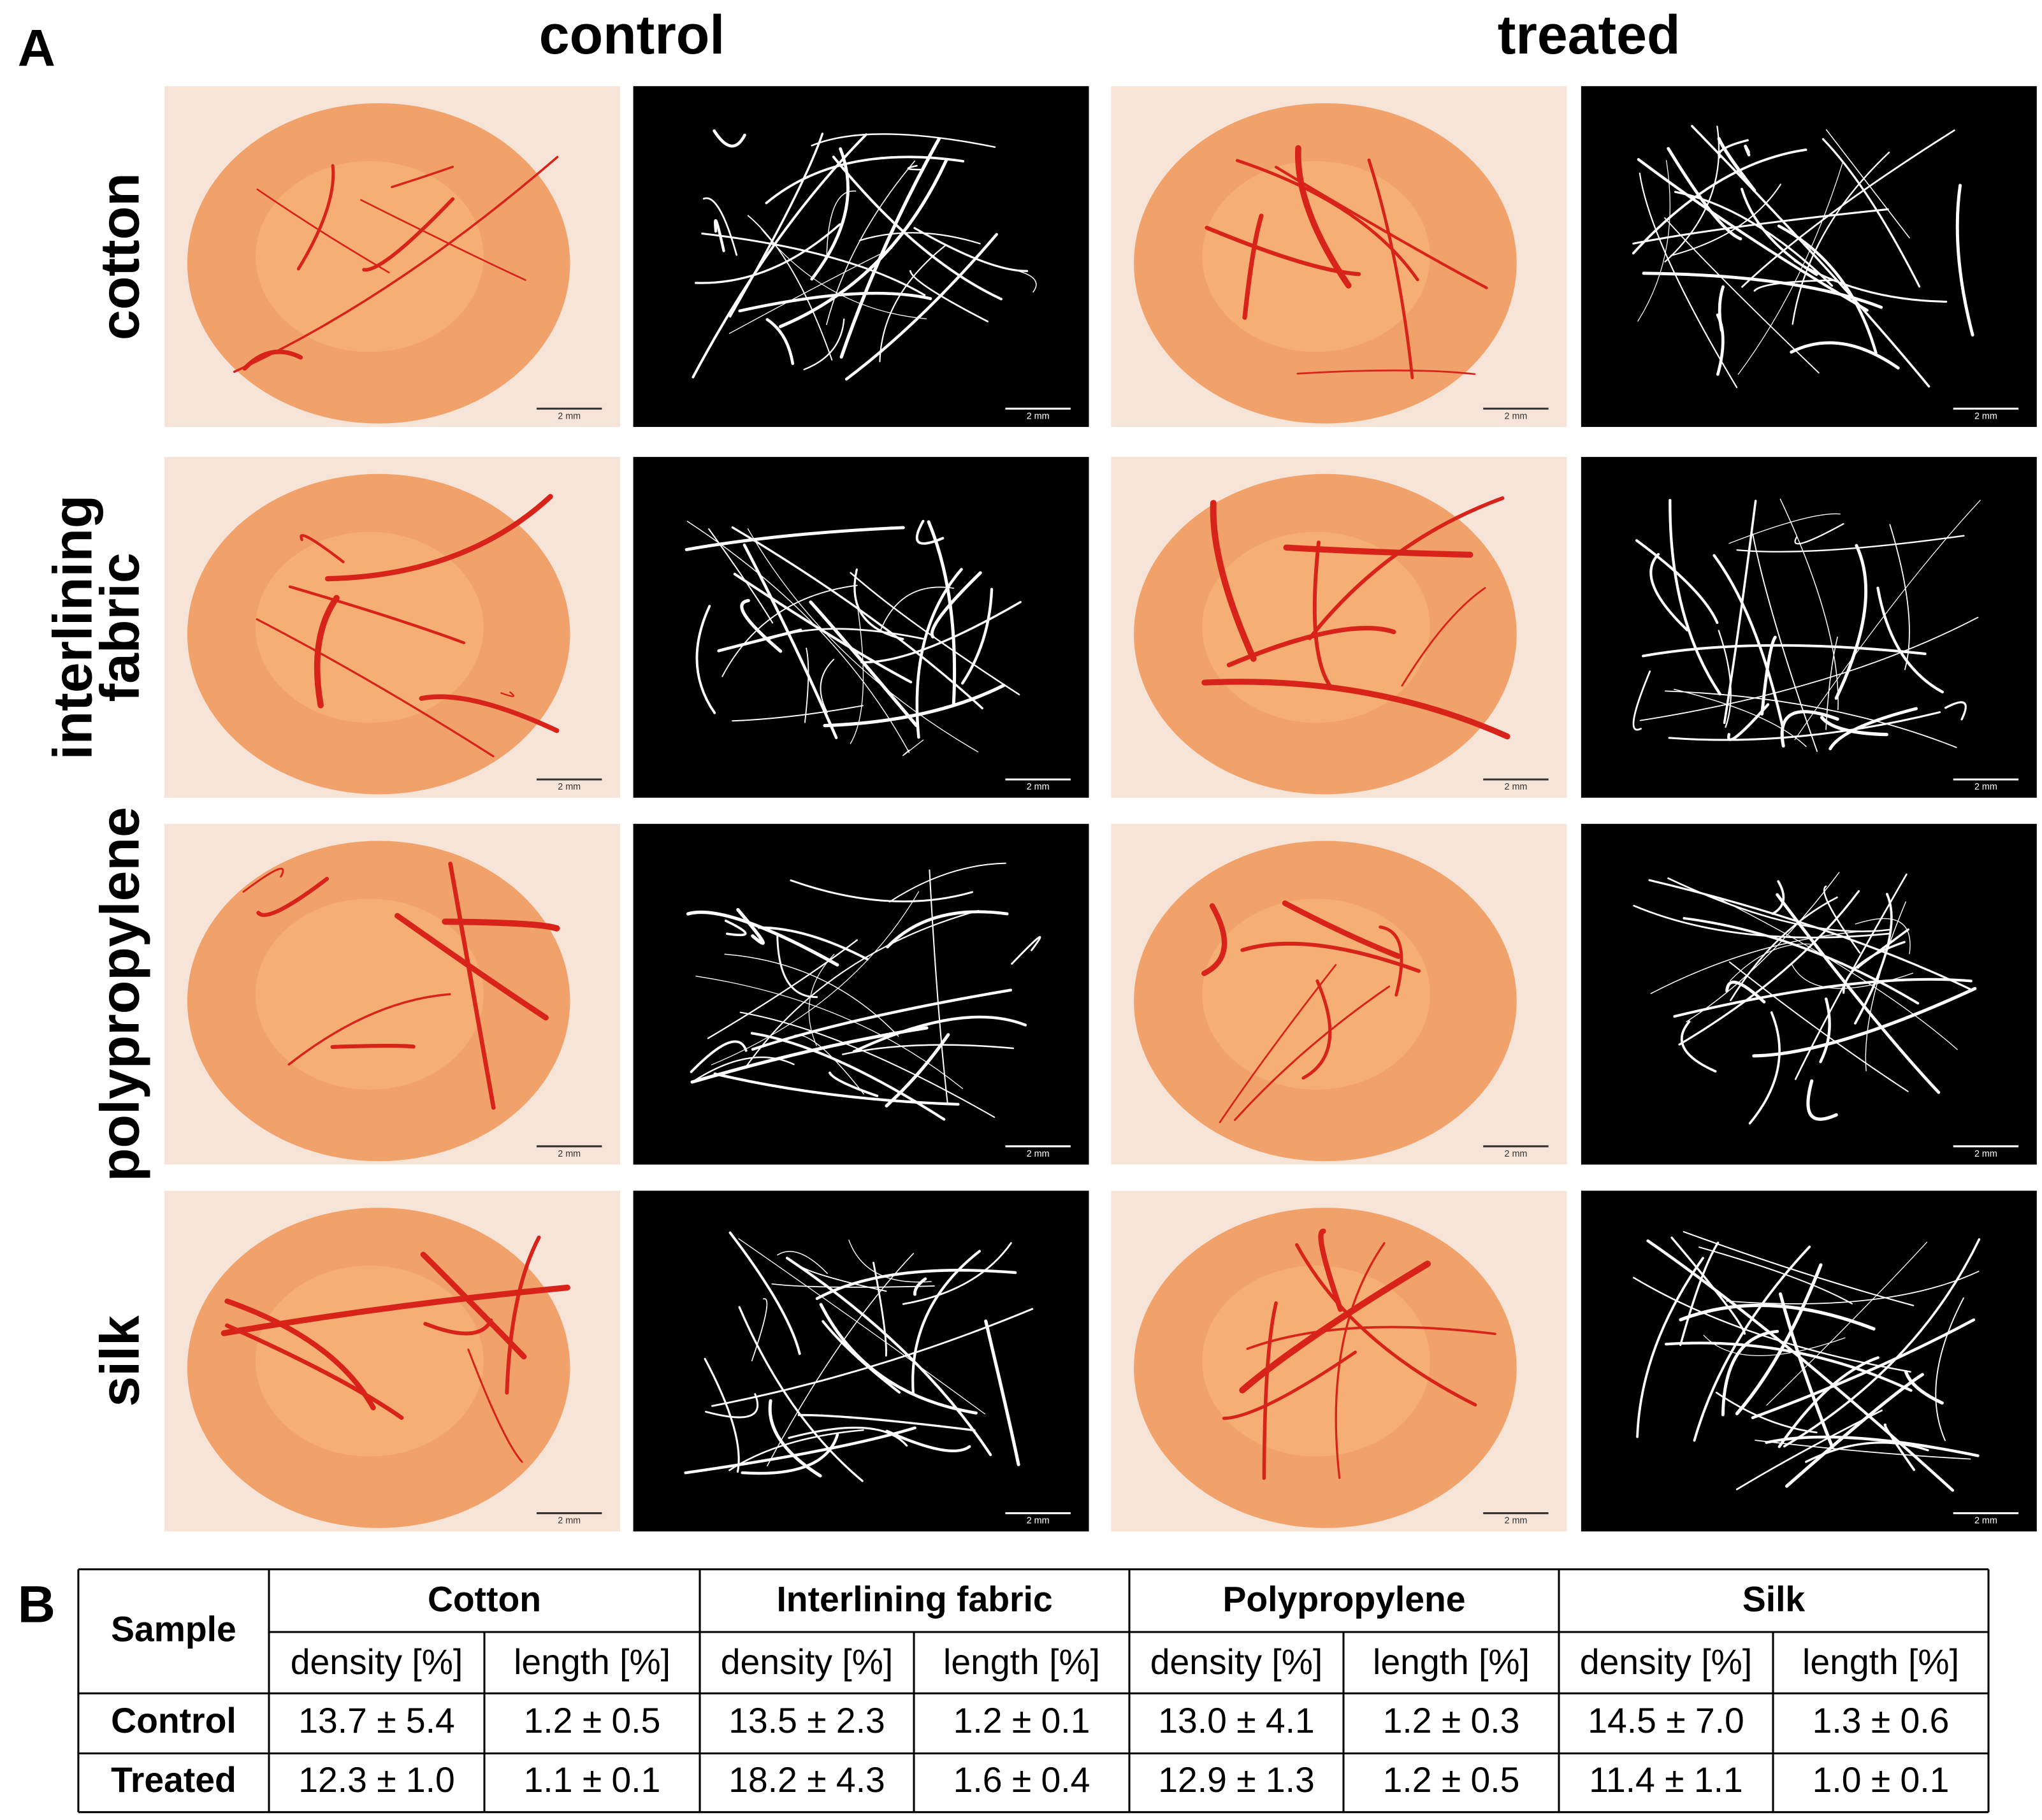 This screenshot has height=1820, width=2042. Describe the element at coordinates (861, 627) in the screenshot. I see `panel-background` at that location.